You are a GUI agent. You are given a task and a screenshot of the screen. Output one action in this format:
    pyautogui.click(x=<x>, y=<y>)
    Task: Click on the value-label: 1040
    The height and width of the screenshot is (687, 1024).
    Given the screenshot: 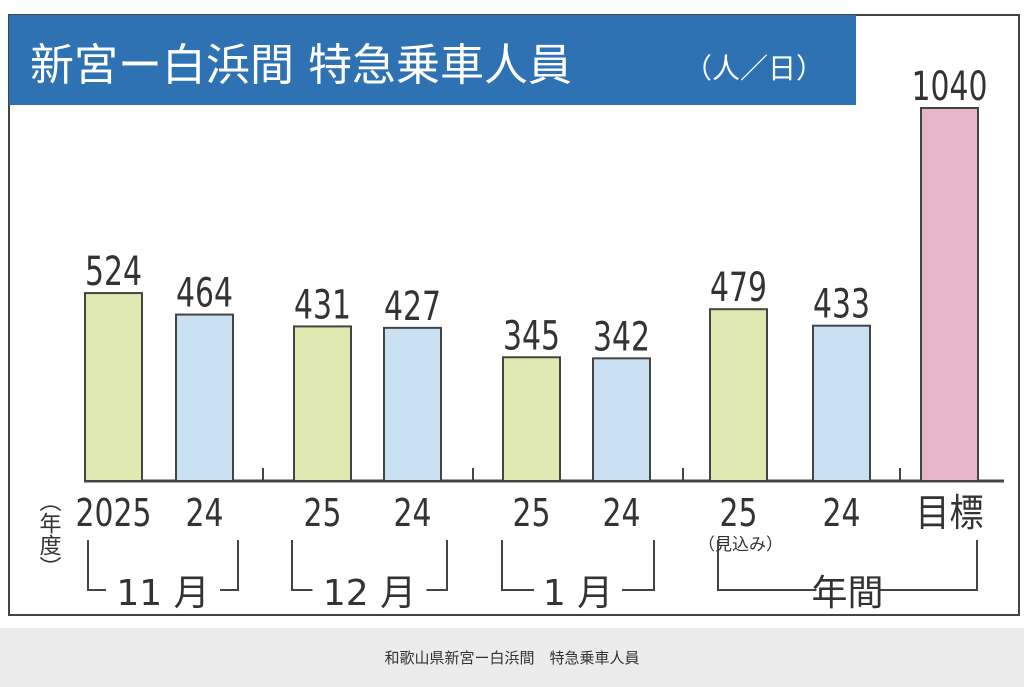 What is the action you would take?
    pyautogui.click(x=950, y=87)
    